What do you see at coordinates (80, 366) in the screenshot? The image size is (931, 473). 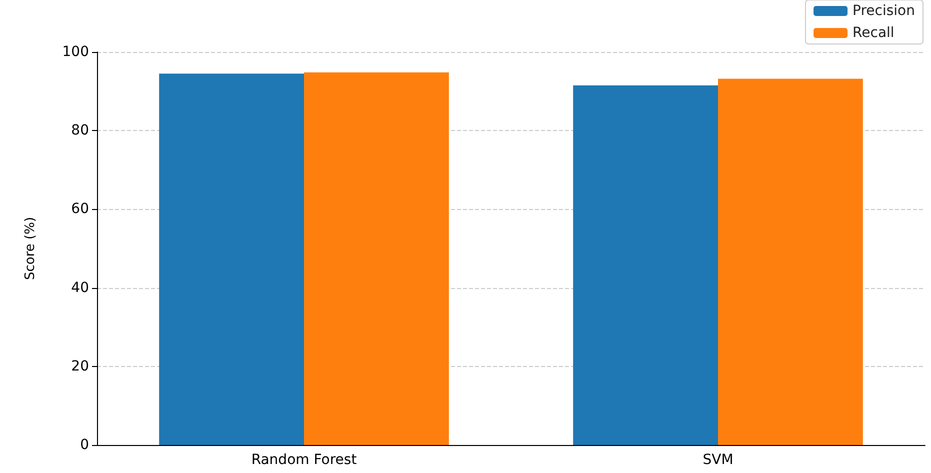 I see `y-tick-label: 20` at bounding box center [80, 366].